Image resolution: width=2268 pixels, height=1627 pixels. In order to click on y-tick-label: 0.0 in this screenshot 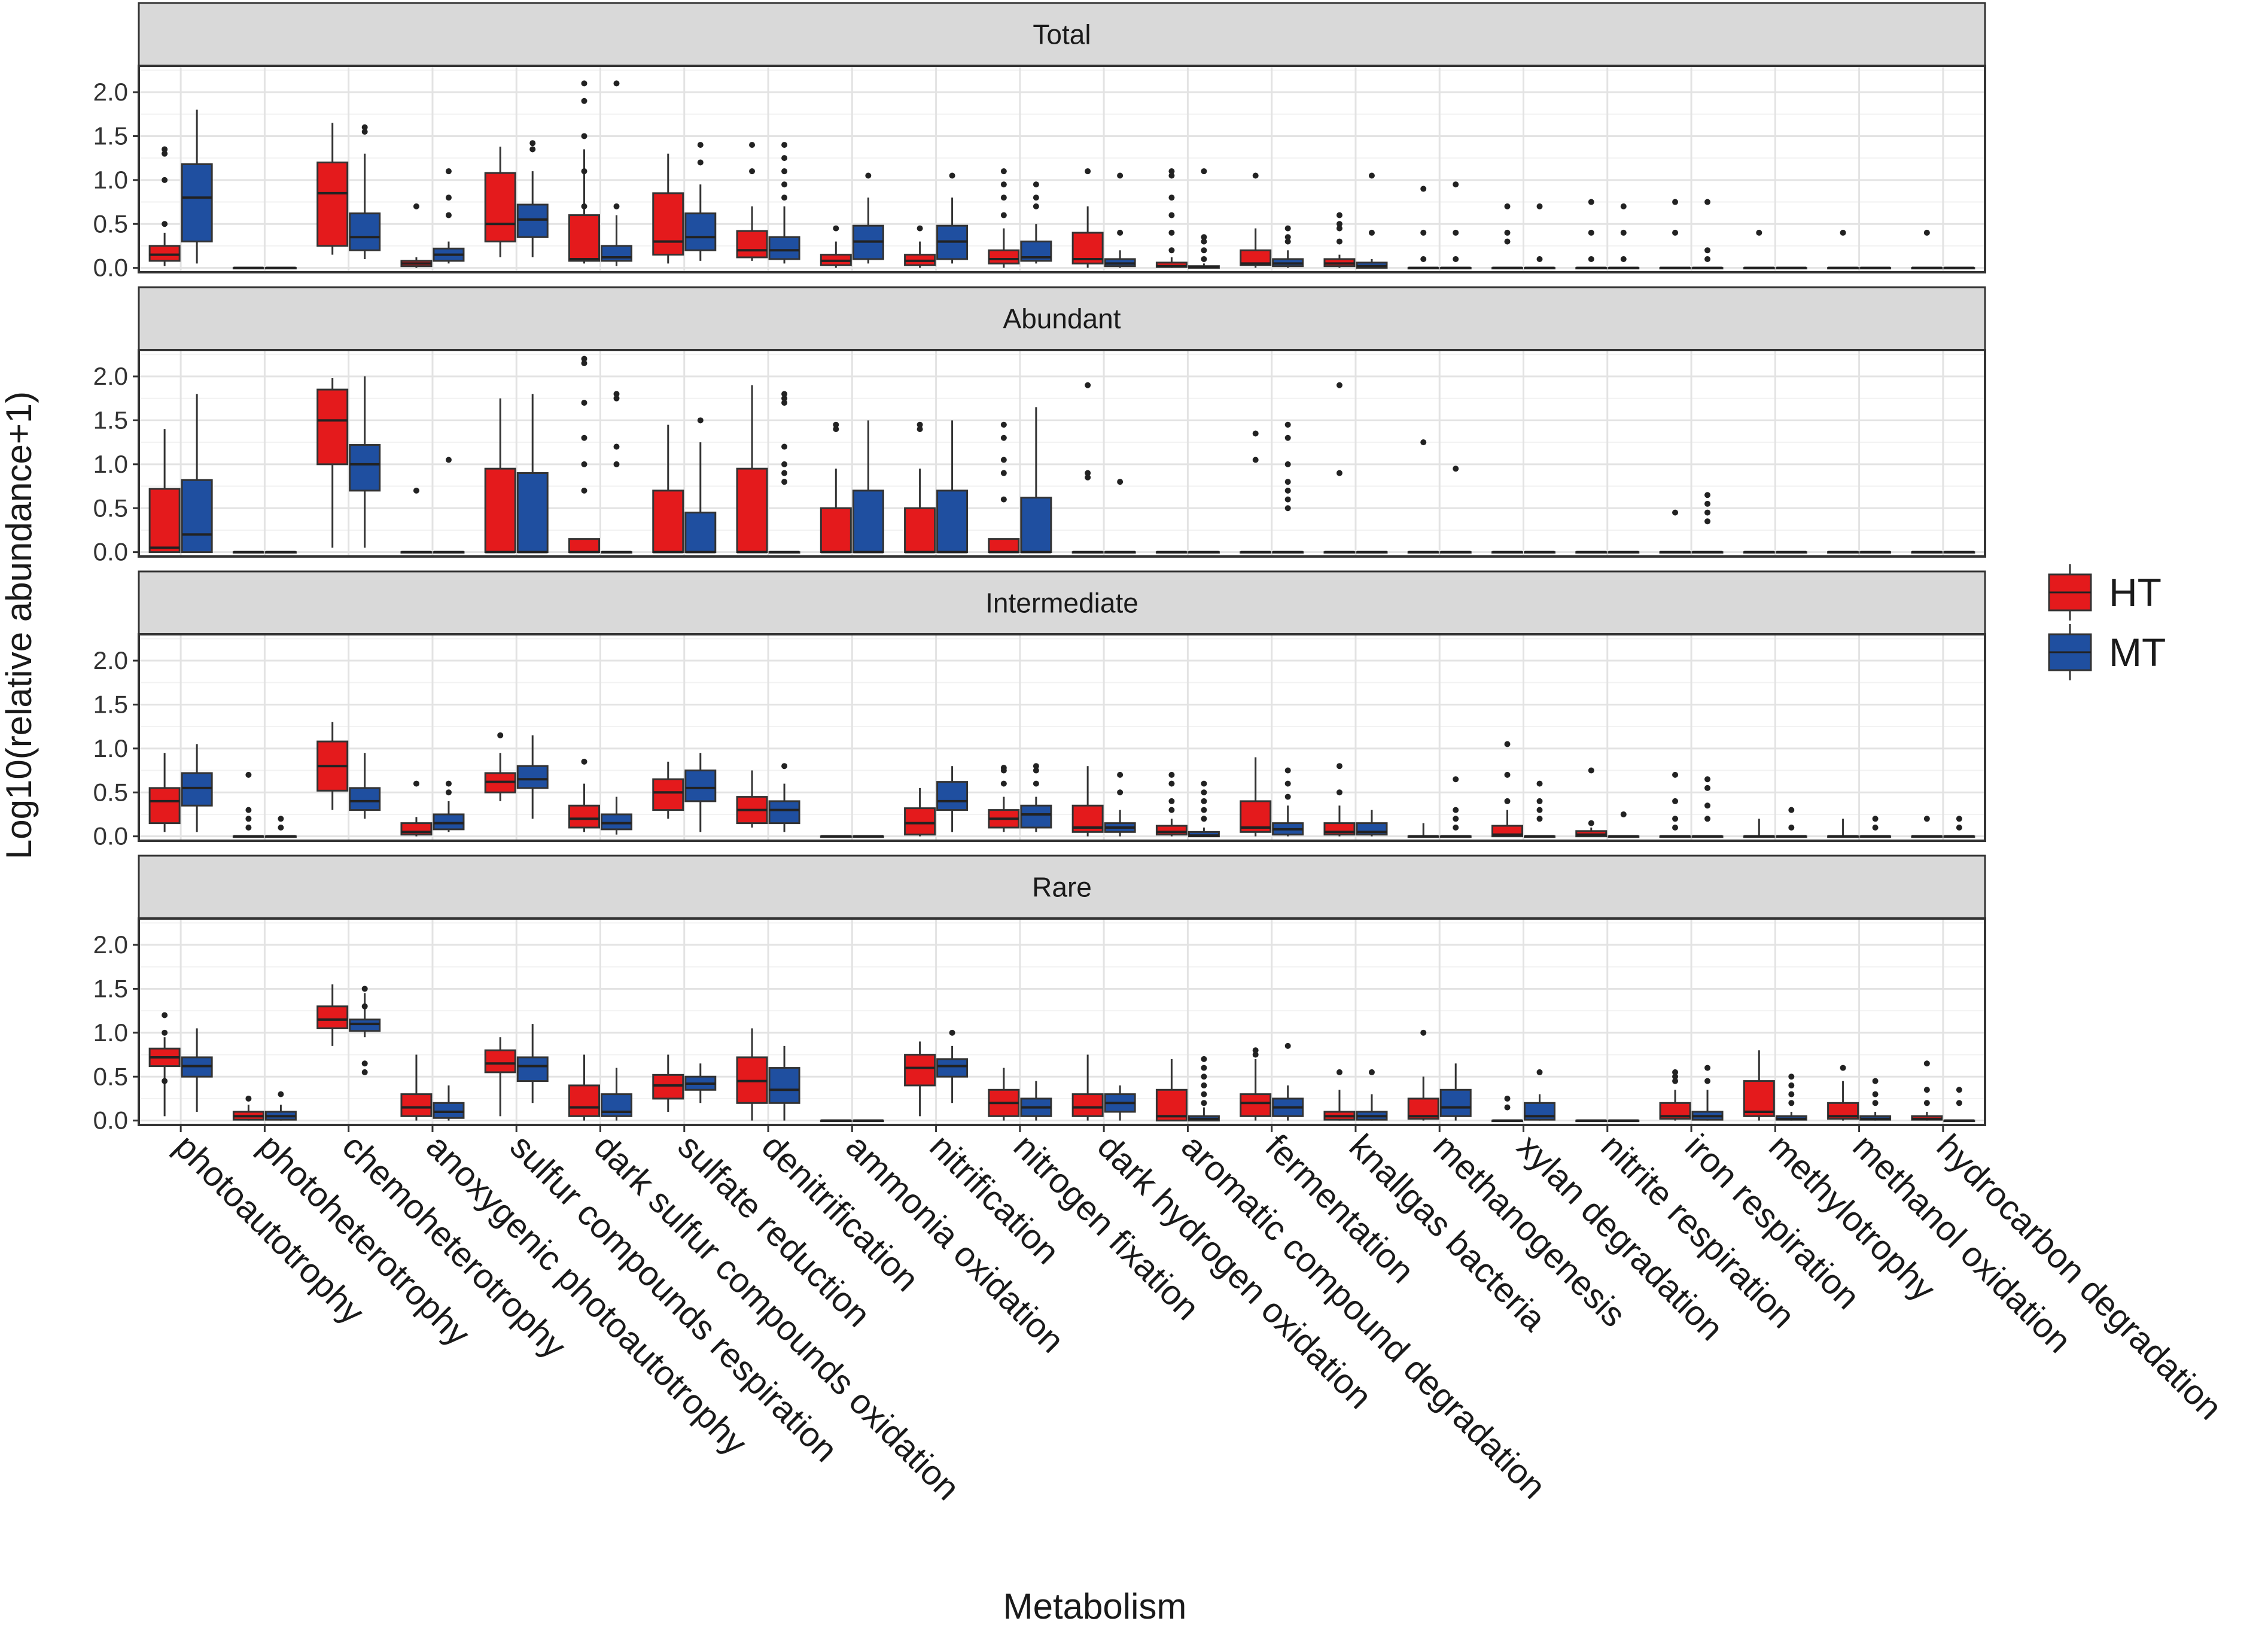, I will do `click(110, 1120)`.